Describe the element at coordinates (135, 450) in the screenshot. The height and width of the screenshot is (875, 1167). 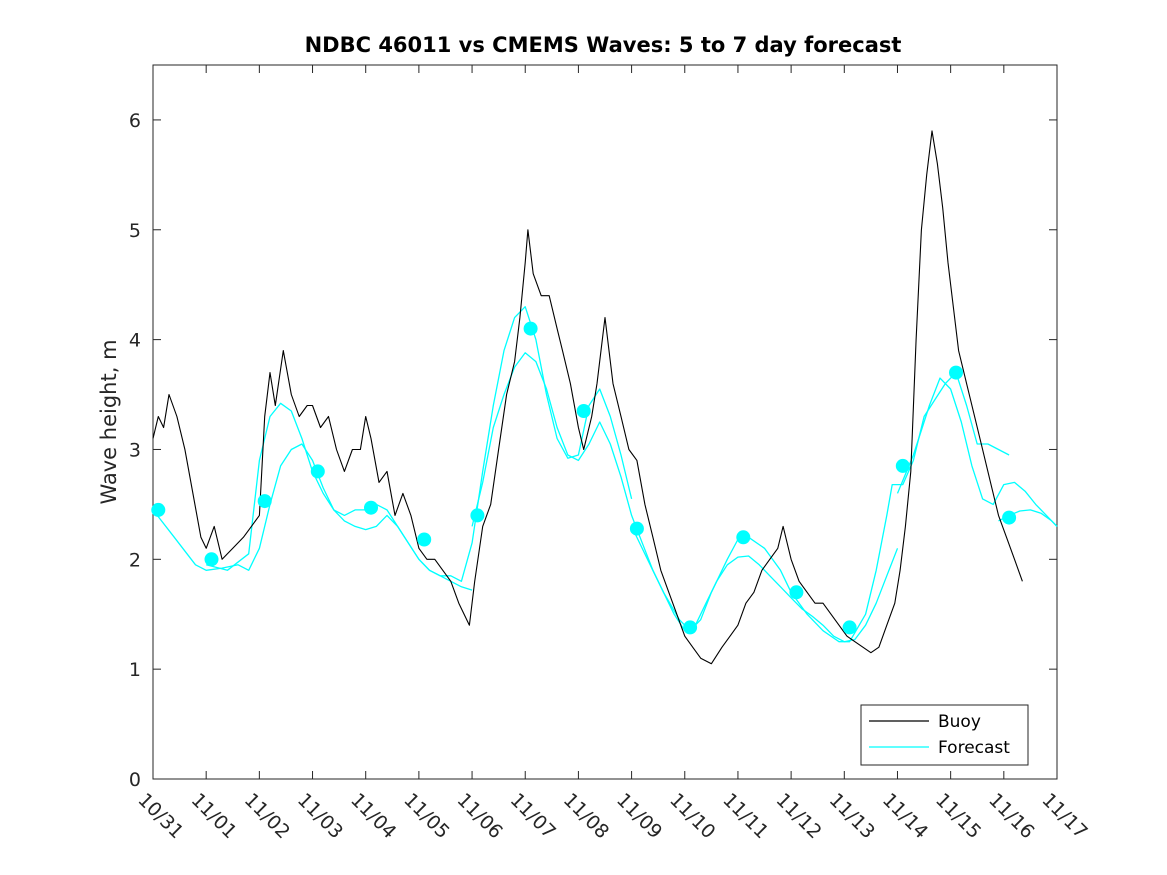
I see `y-tick-label-3: 3` at that location.